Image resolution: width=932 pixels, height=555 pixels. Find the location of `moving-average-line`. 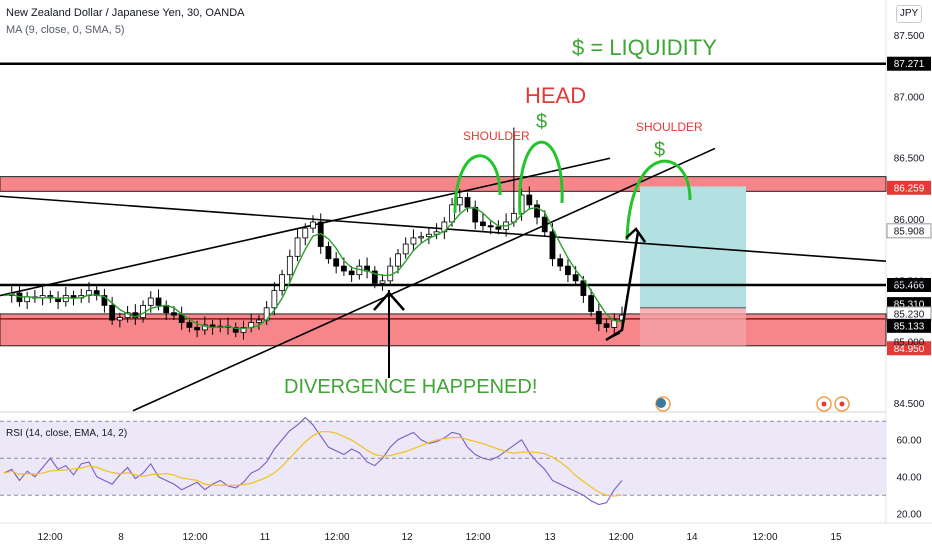

moving-average-line is located at coordinates (313, 268).